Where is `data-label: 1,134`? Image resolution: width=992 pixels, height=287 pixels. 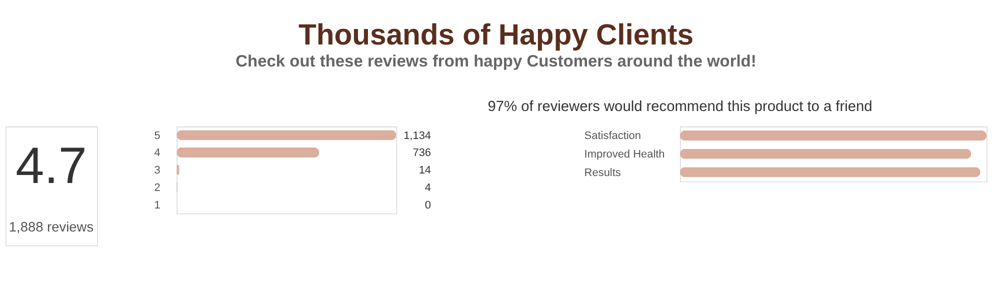
data-label: 1,134 is located at coordinates (418, 136).